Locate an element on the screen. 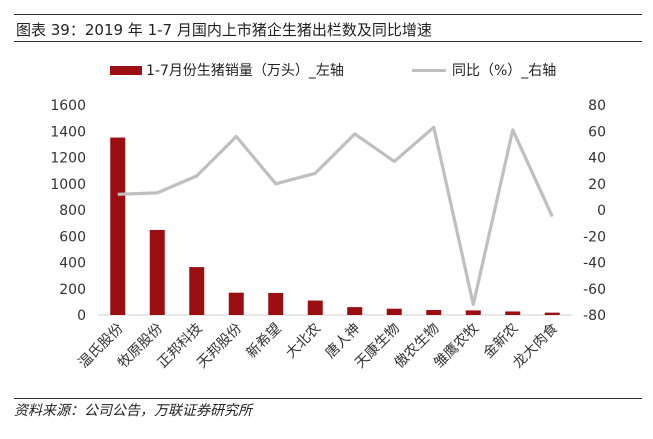  y-right-tick-label: 60 is located at coordinates (597, 132).